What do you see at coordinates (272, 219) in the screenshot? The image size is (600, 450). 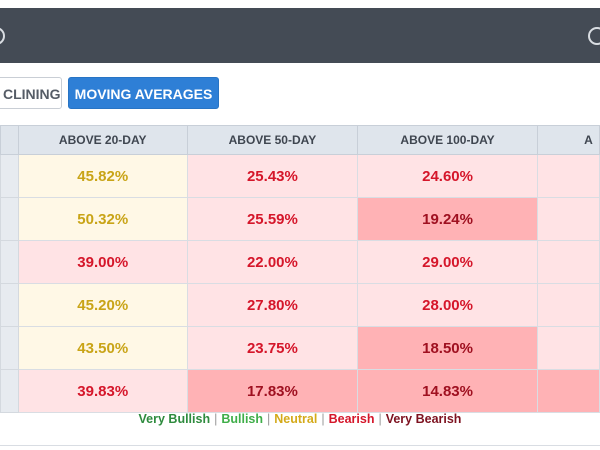 I see `table-cell: 25.59%` at bounding box center [272, 219].